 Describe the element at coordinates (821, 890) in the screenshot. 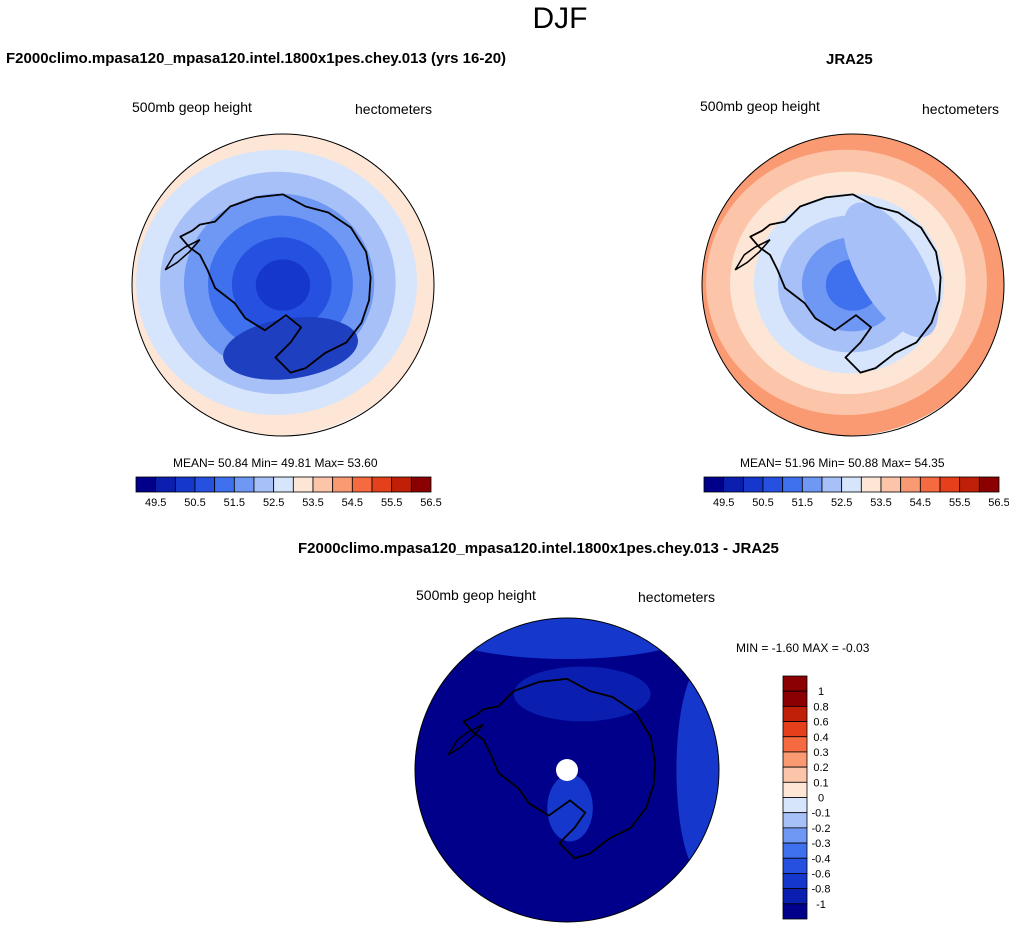

I see `panel-diff-colorbar-tick-label: -0.8` at that location.